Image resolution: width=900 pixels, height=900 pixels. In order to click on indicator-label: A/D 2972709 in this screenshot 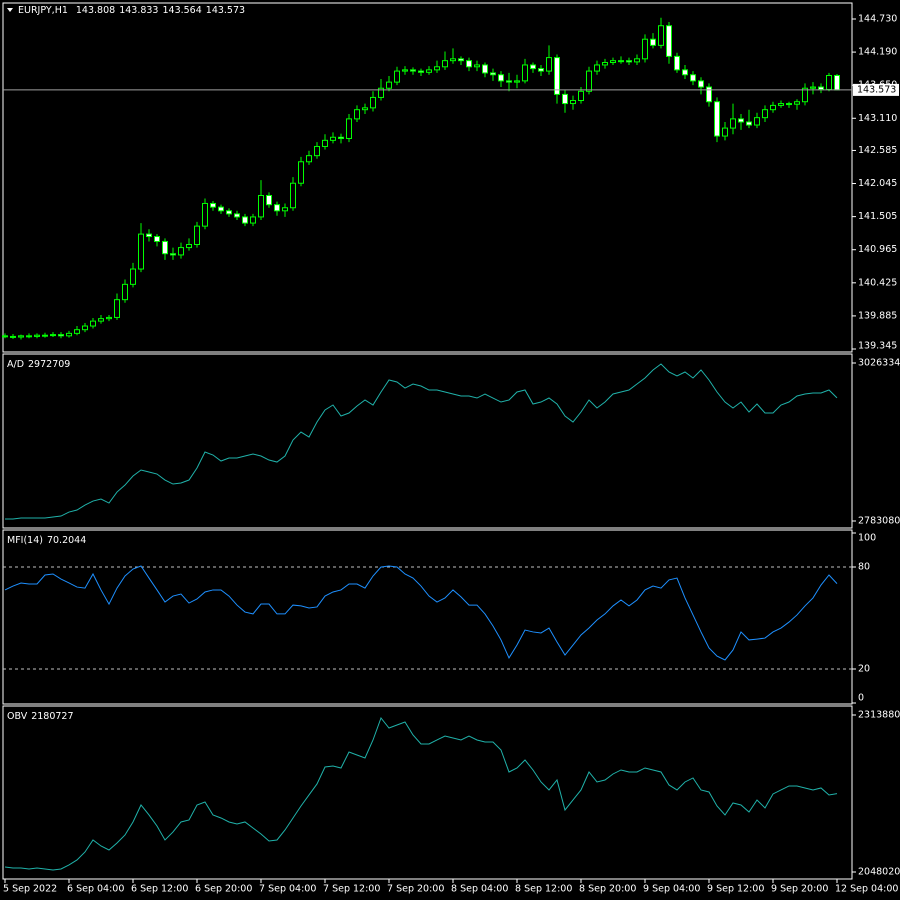, I will do `click(38, 364)`.